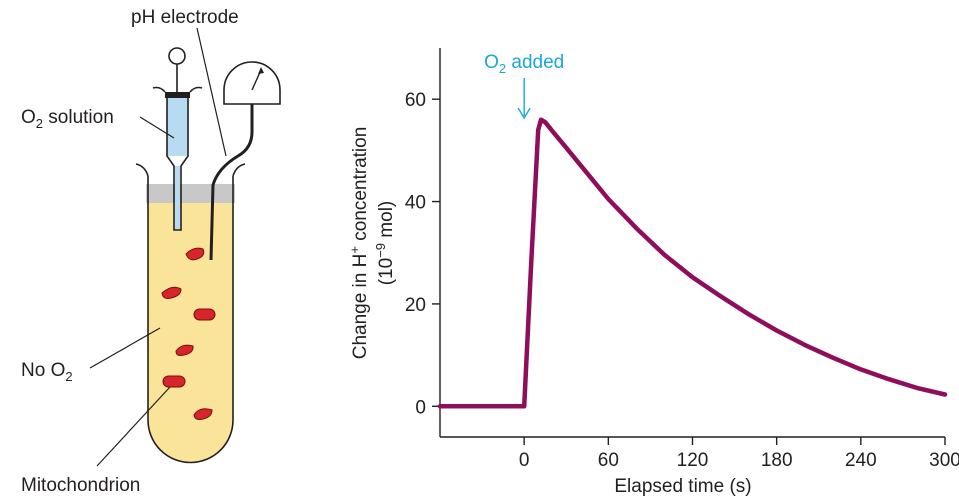 Image resolution: width=959 pixels, height=501 pixels. I want to click on ph-meter, so click(252, 83).